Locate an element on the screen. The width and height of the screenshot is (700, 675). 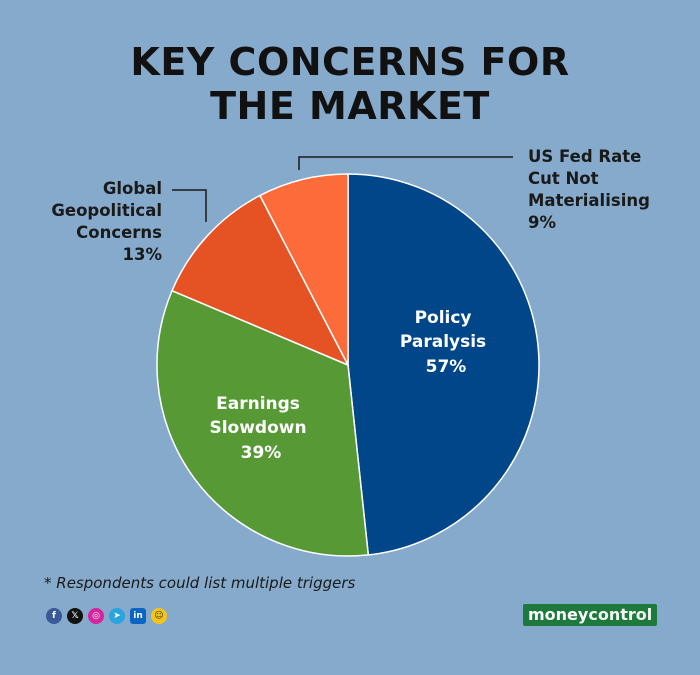
fed-label-value: 9% is located at coordinates (542, 222).